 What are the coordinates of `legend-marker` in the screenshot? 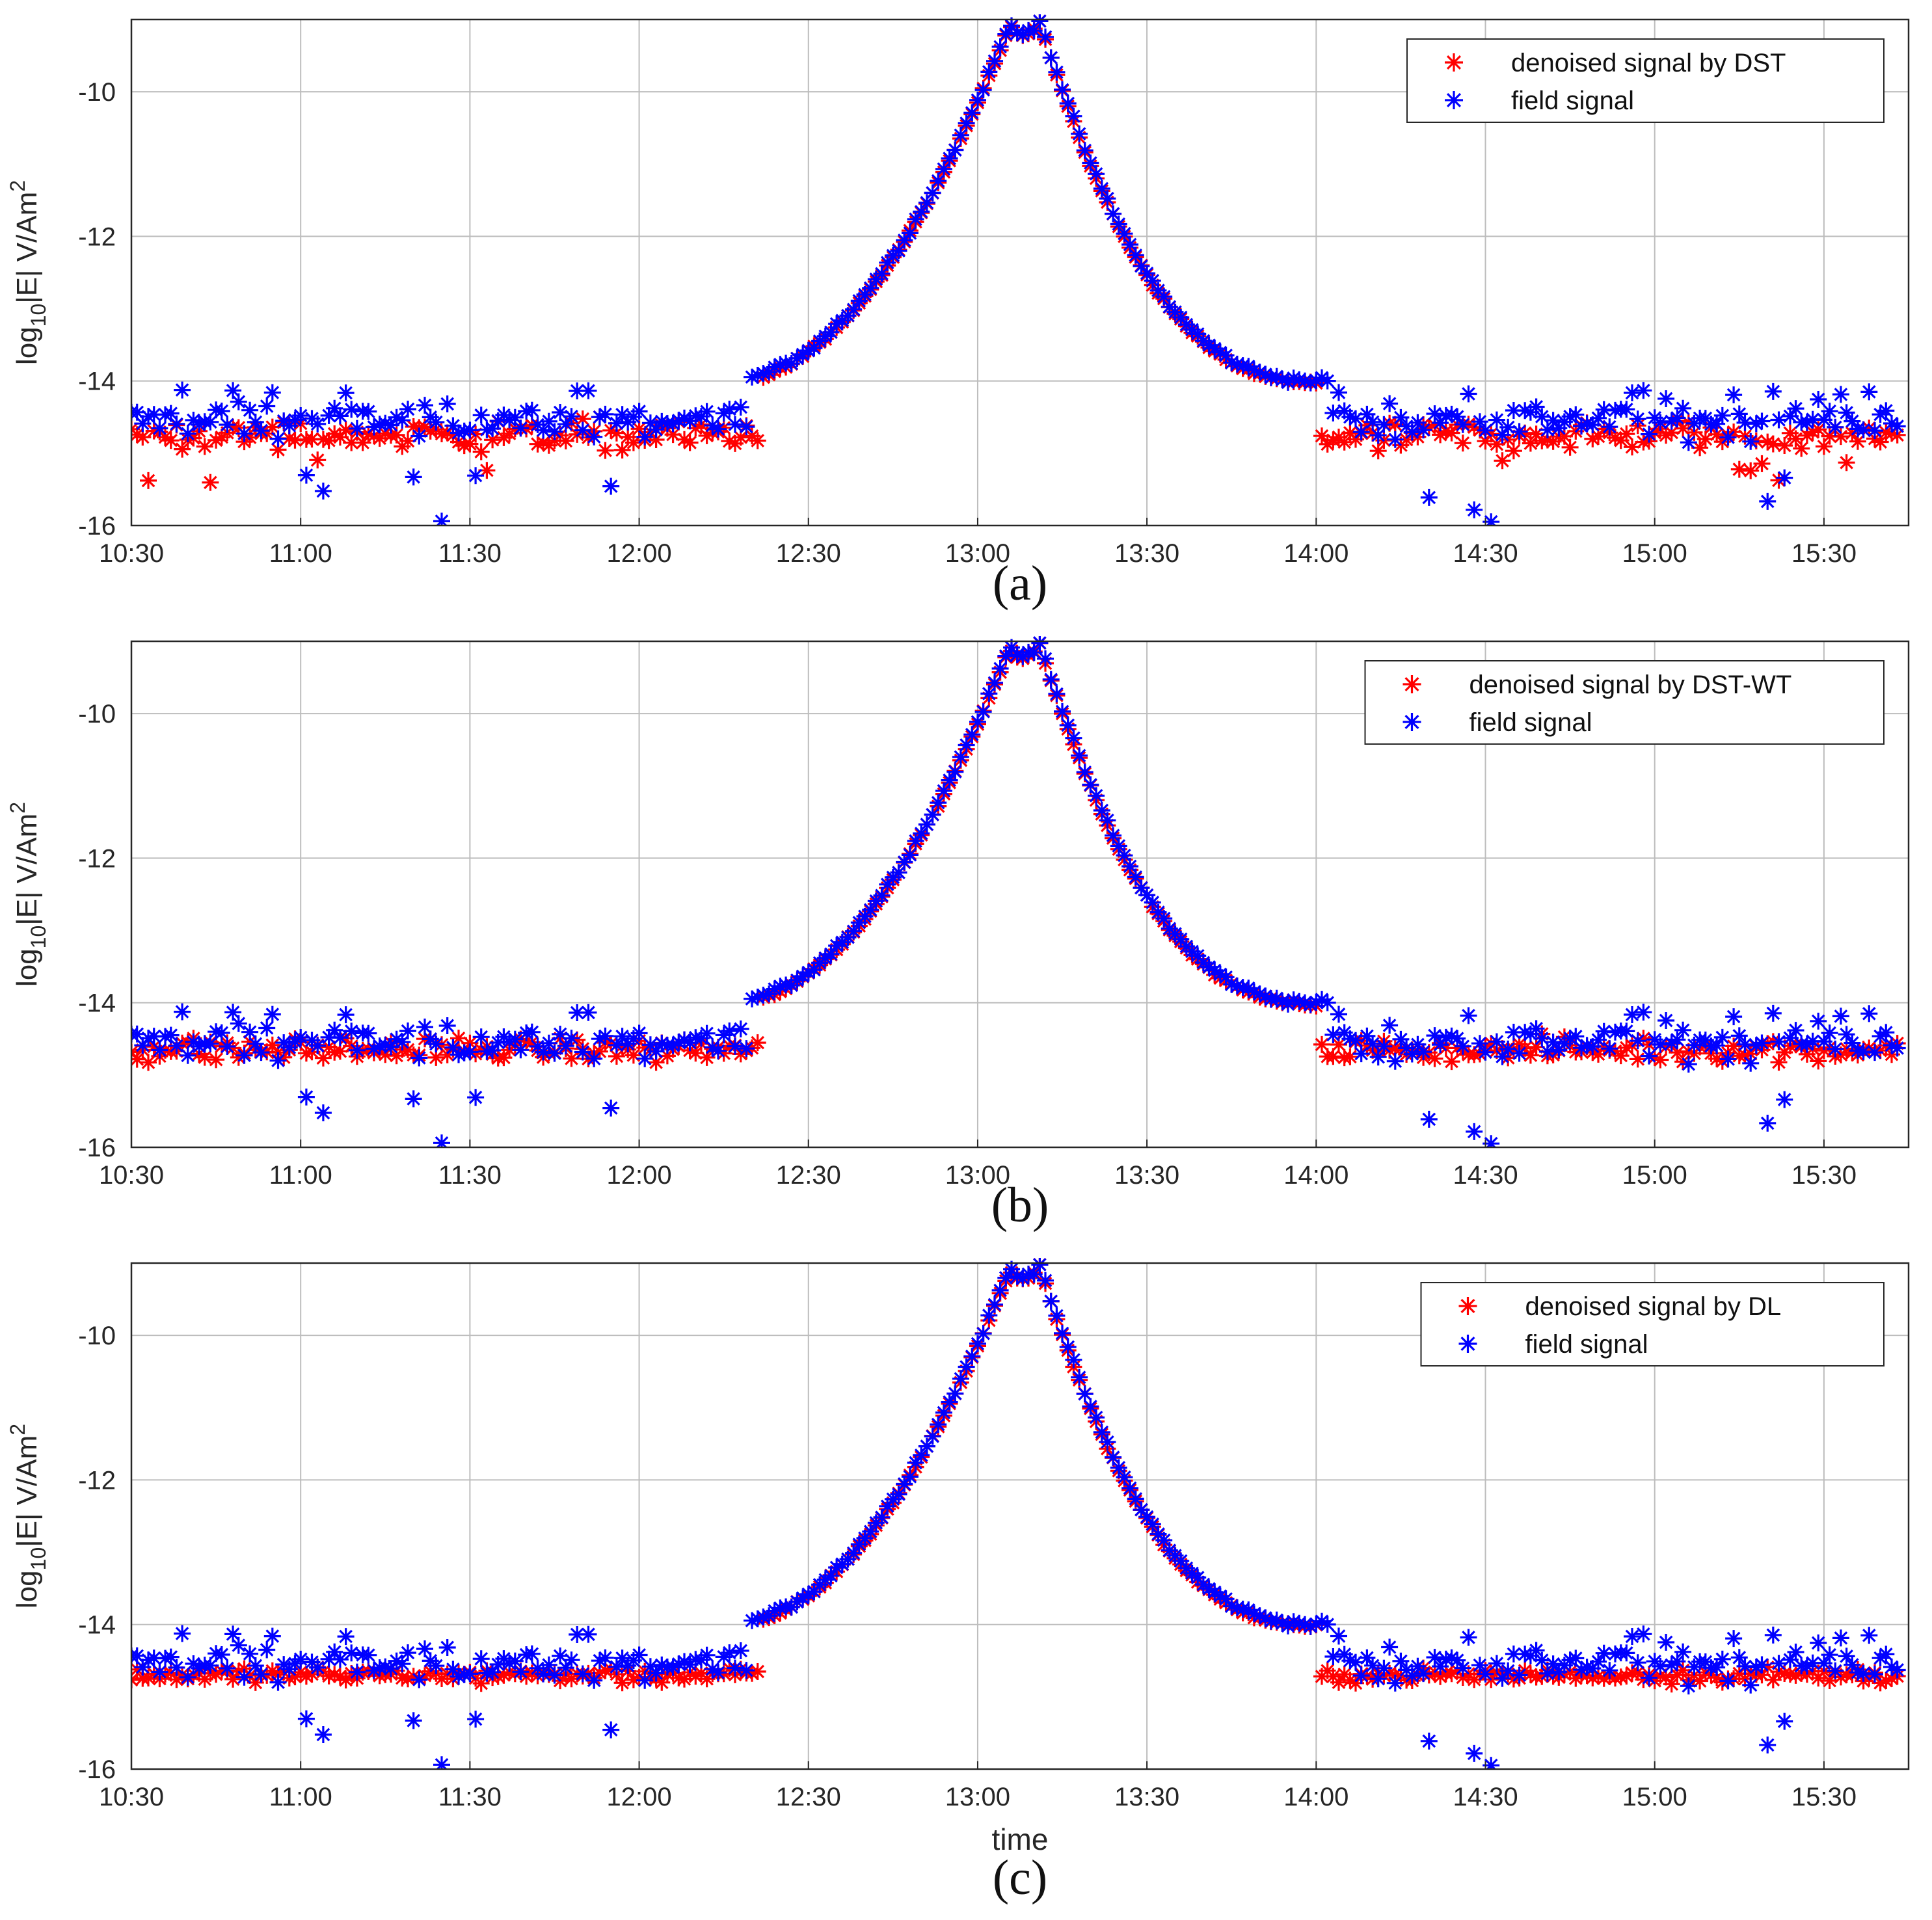 It's located at (1454, 100).